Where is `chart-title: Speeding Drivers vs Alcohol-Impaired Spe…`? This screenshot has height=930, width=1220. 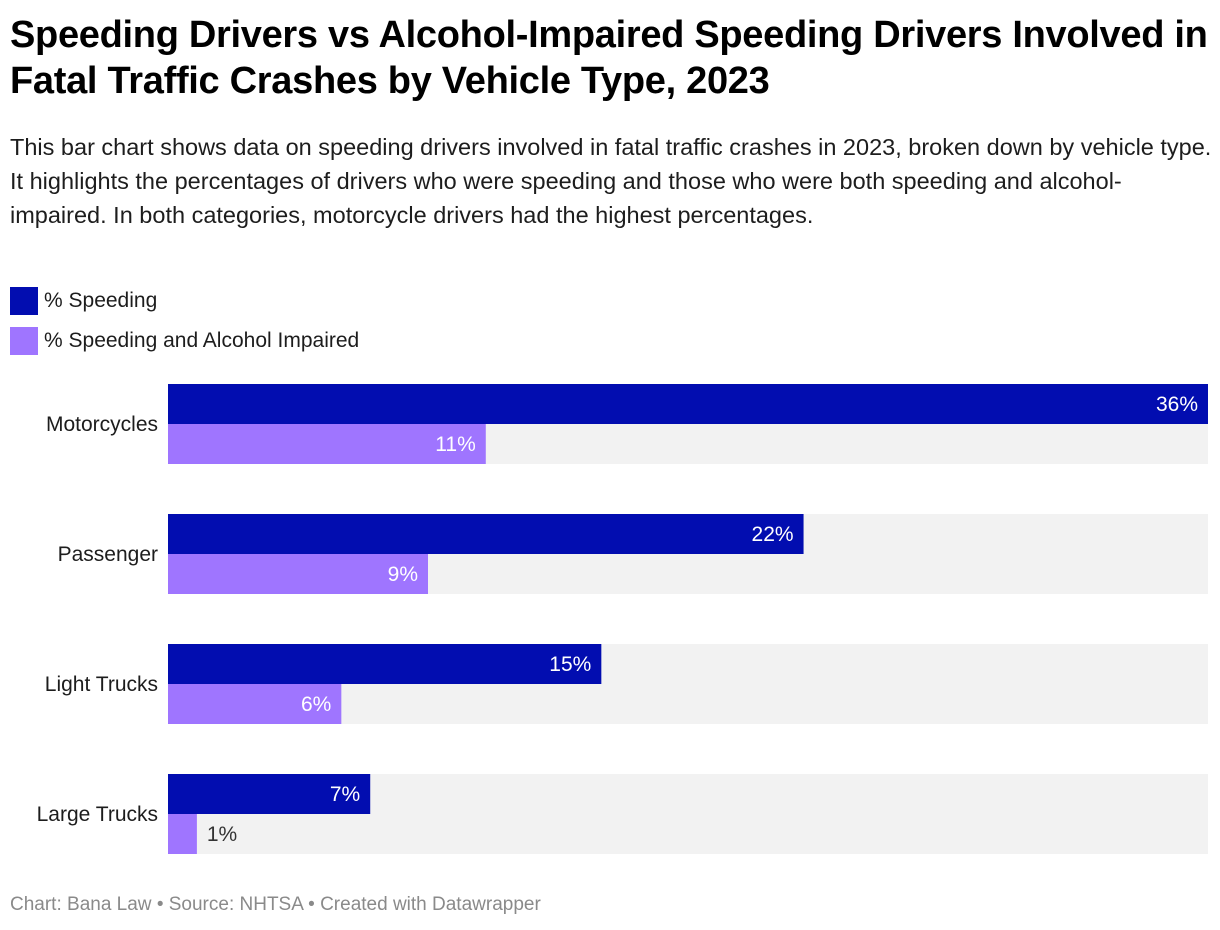 chart-title: Speeding Drivers vs Alcohol-Impaired Spe… is located at coordinates (609, 58).